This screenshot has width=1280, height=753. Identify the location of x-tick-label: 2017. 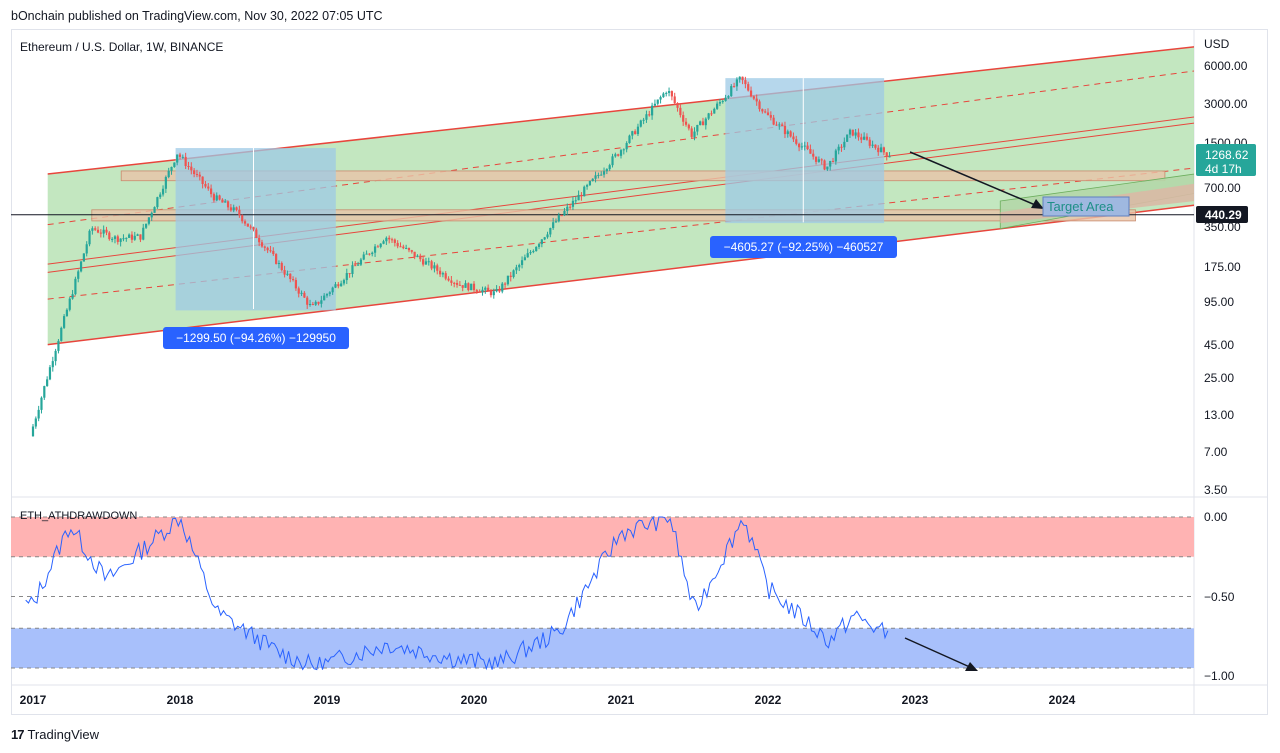
(33, 700).